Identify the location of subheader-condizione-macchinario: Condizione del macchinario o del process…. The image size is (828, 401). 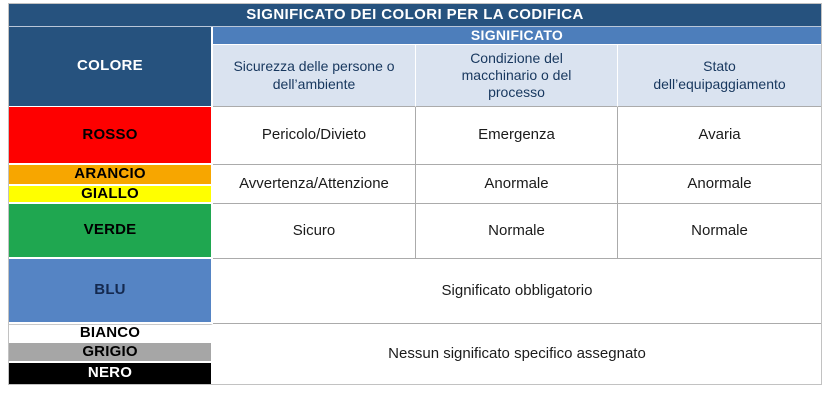
(517, 76).